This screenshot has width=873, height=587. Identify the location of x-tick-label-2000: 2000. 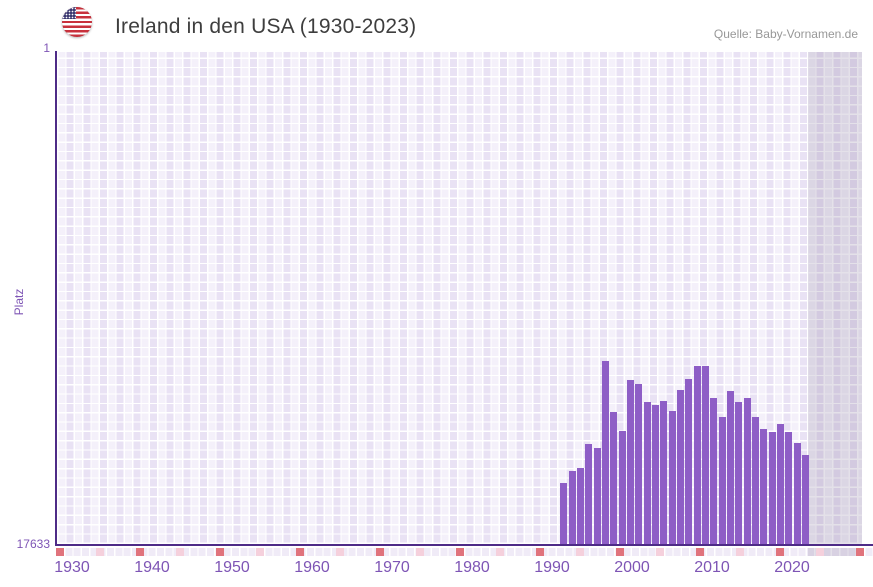
(632, 567).